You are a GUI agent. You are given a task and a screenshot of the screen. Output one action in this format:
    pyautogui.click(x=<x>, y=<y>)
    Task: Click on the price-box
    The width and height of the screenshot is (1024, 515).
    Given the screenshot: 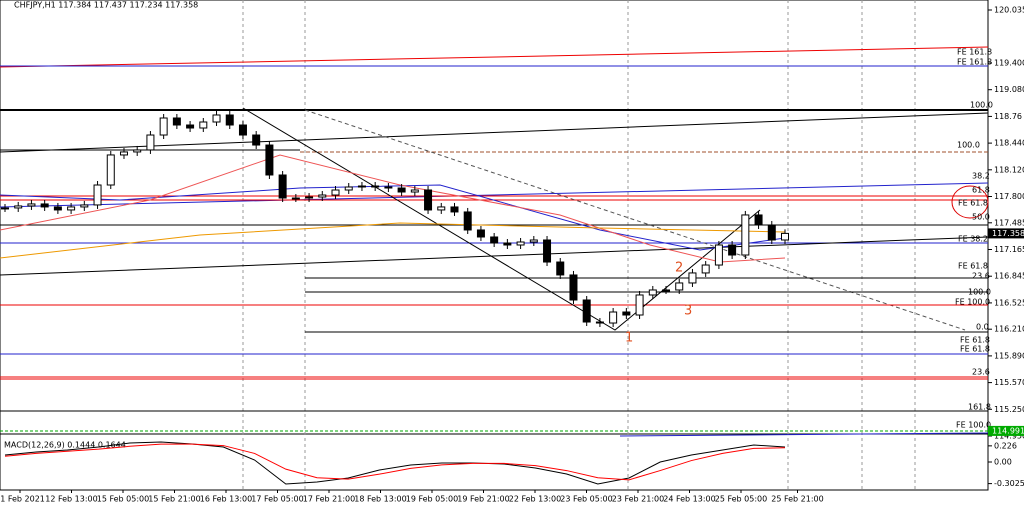 What is the action you would take?
    pyautogui.click(x=1006, y=233)
    